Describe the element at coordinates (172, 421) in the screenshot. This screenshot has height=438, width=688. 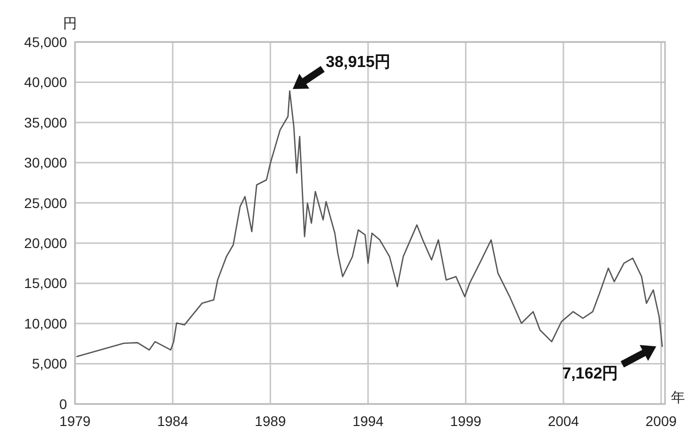
I see `x-tick-label: 1984` at that location.